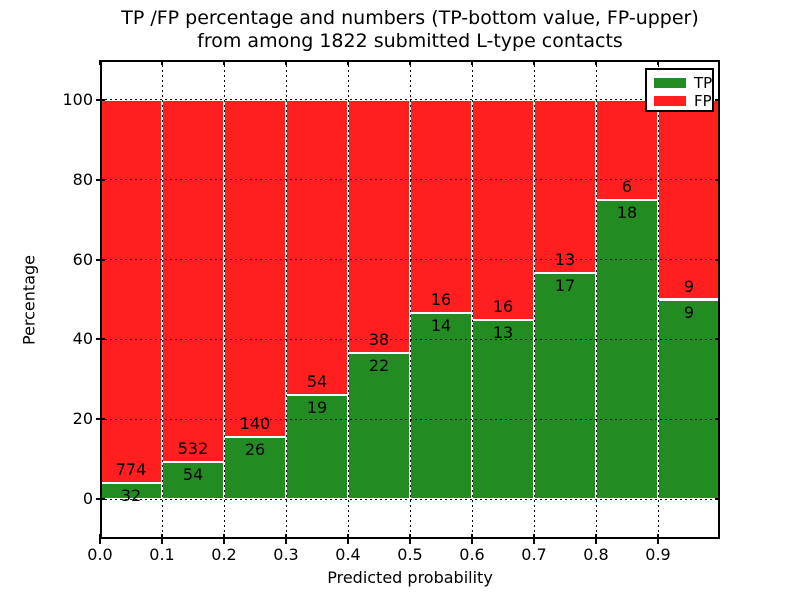  Describe the element at coordinates (255, 449) in the screenshot. I see `bar-count-label-tp: 26` at that location.